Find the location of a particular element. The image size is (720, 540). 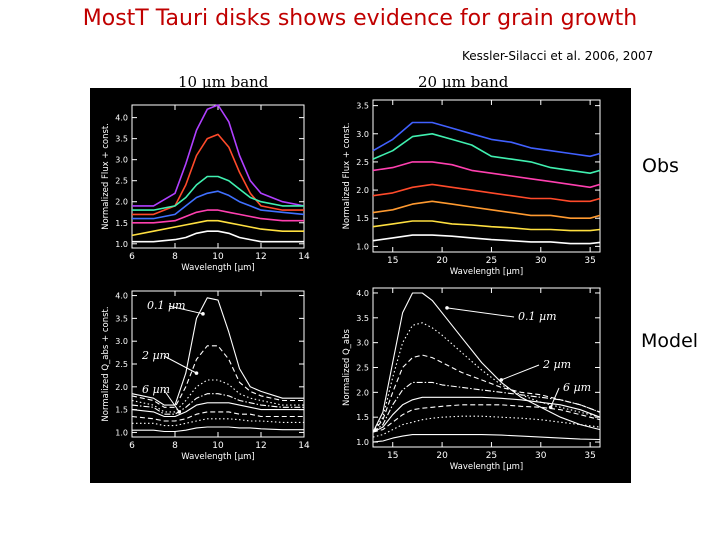

row-label-obs: Obs is located at coordinates (660, 166).